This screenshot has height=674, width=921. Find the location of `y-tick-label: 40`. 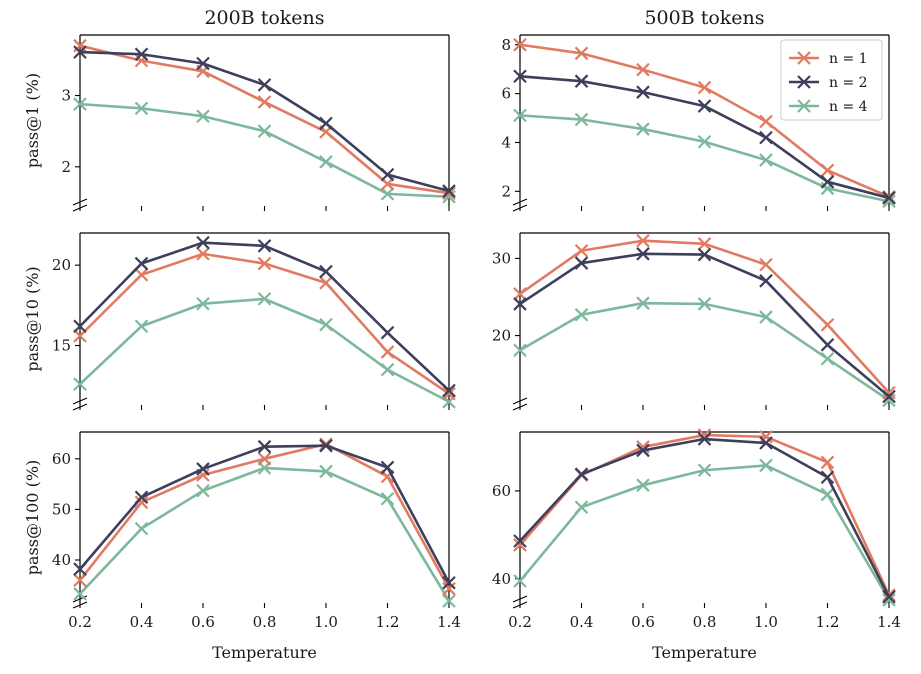

y-tick-label: 40 is located at coordinates (61, 560).